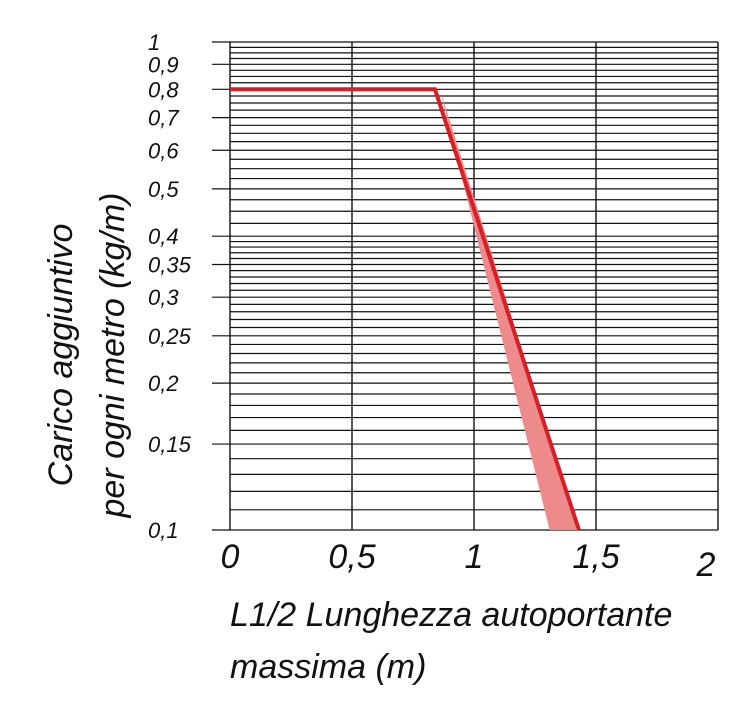 The height and width of the screenshot is (715, 750). I want to click on x-tick-label: 1,5, so click(595, 557).